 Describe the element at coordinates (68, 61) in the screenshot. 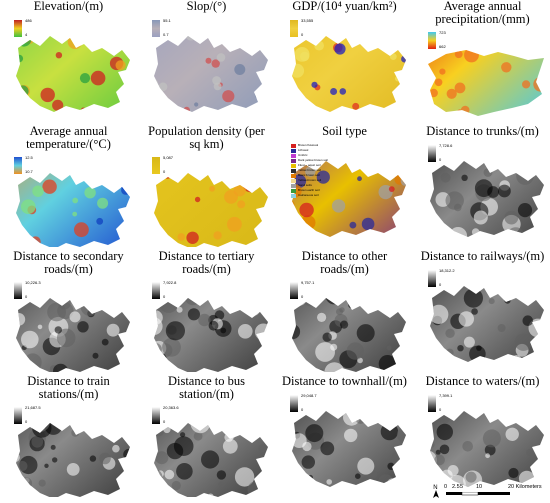

I see `map-panel: Elevation/(m) 486 4` at that location.